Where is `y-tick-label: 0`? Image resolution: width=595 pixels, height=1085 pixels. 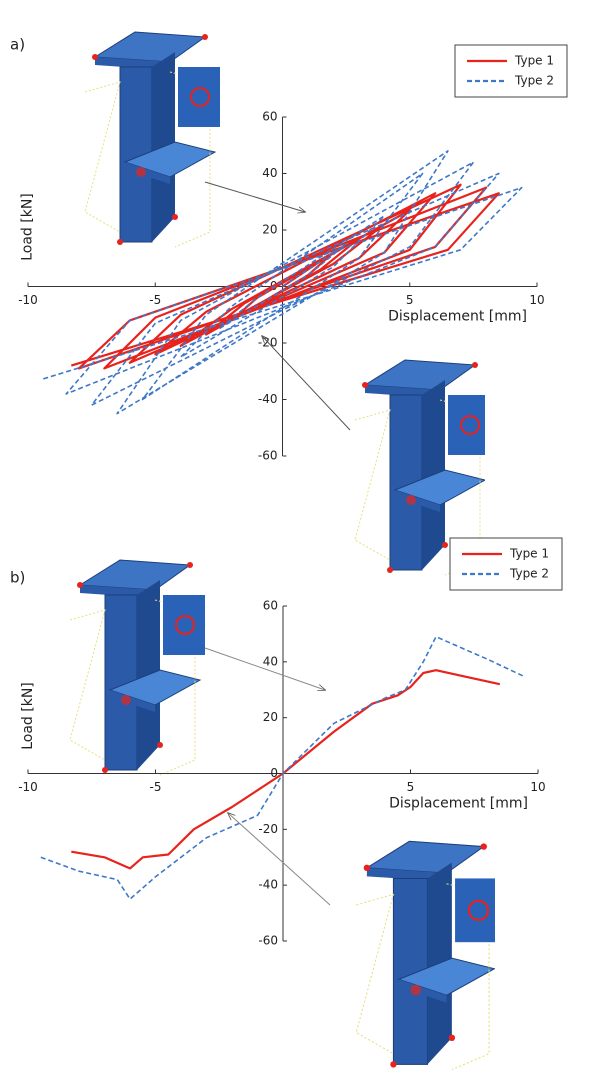 y-tick-label: 0 is located at coordinates (274, 773).